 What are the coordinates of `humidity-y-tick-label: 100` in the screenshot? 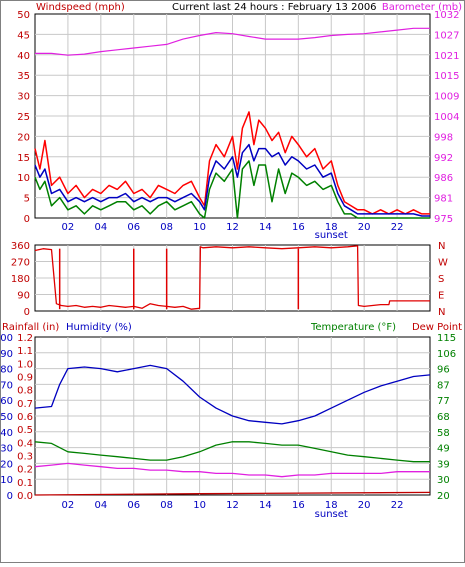 It's located at (6, 338).